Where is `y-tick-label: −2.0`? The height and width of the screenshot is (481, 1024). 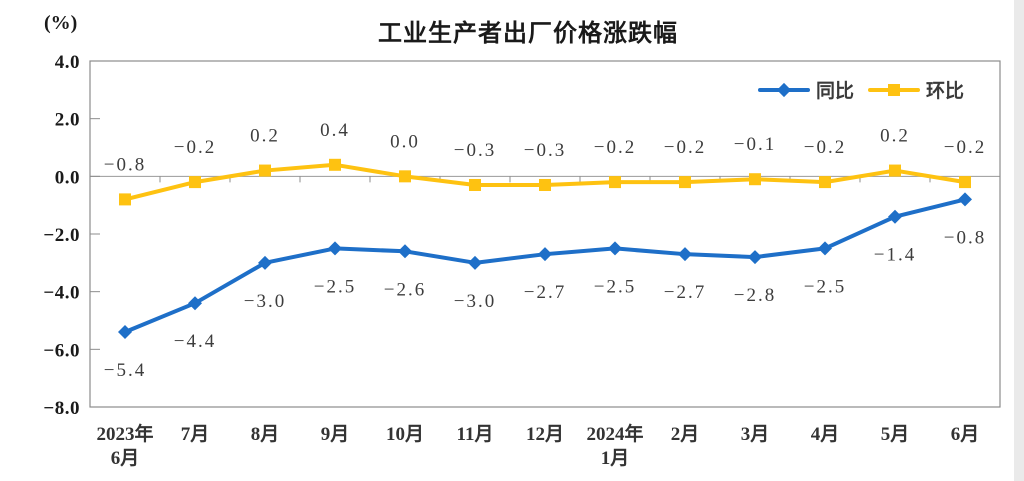 y-tick-label: −2.0 is located at coordinates (61, 235).